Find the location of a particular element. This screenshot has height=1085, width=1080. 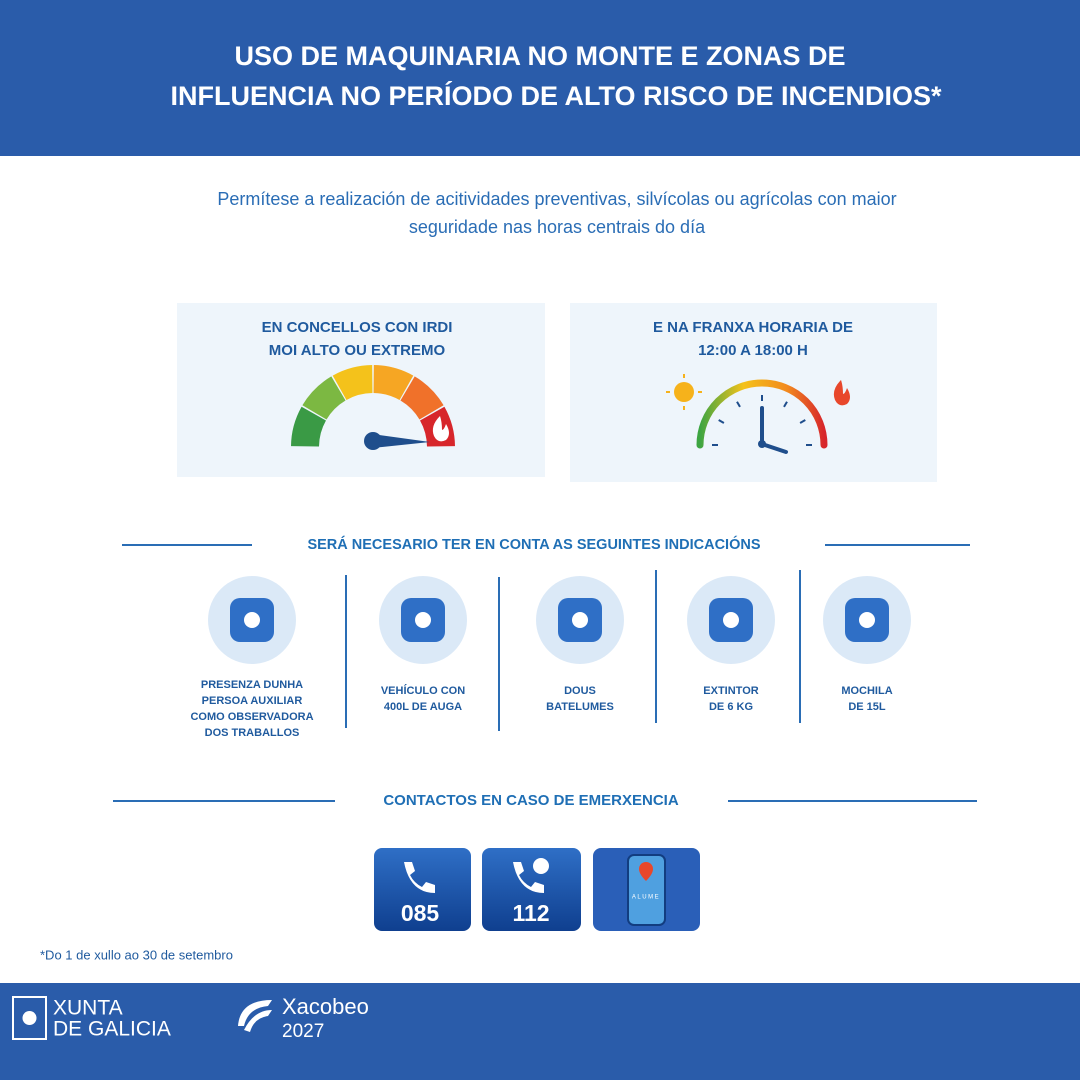

indication-text: EXTINTOR is located at coordinates (730, 691).